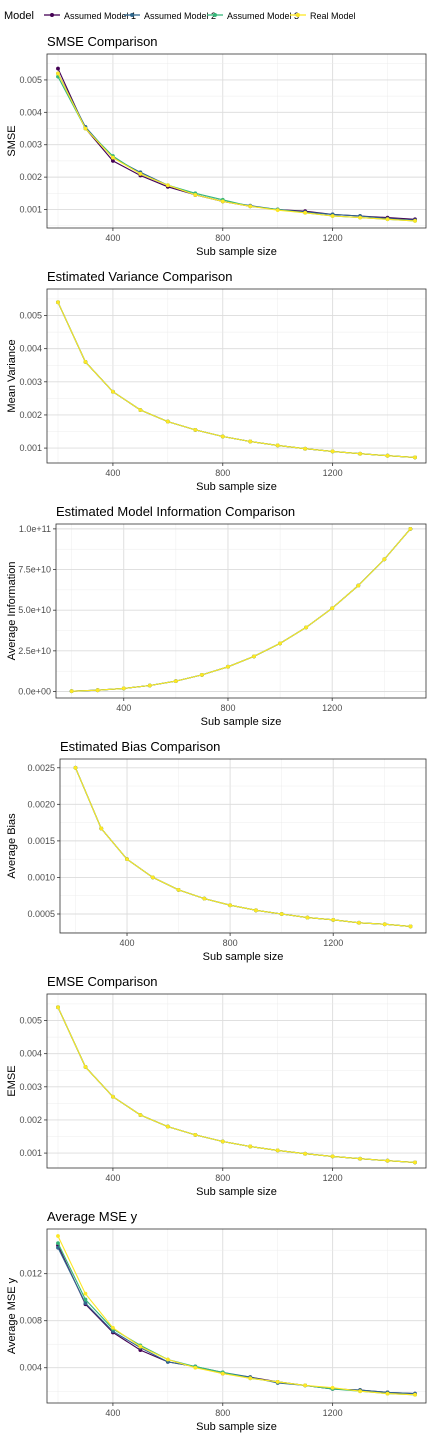 The image size is (432, 1440). Describe the element at coordinates (19, 16) in the screenshot. I see `legend-title: Model` at that location.